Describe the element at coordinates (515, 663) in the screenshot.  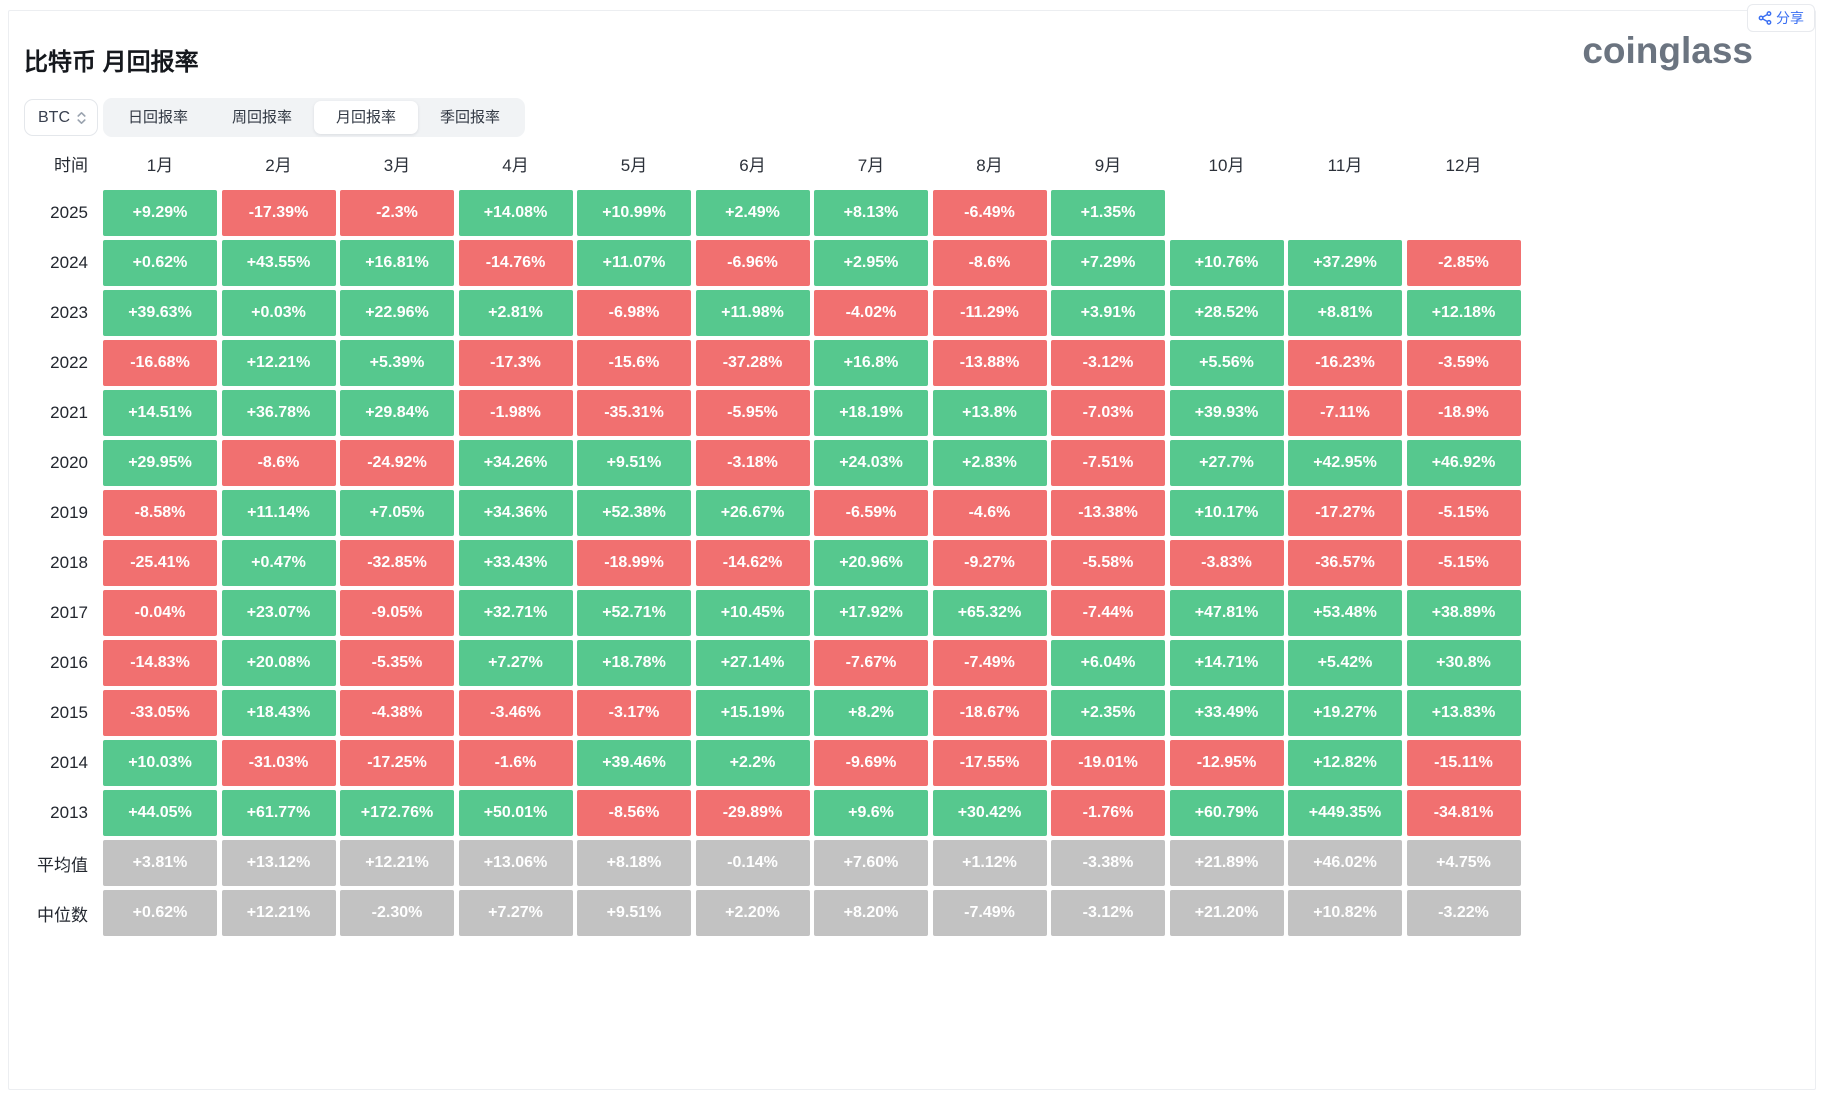
I see `return-cell: +7.27%` at that location.